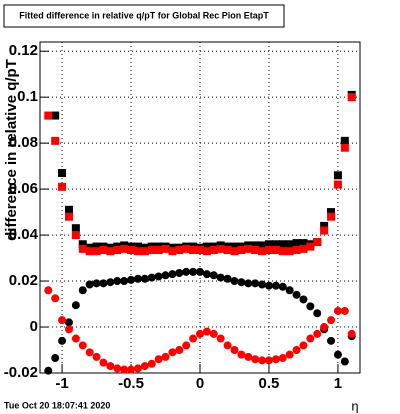  Describe the element at coordinates (11, 150) in the screenshot. I see `y-axis-label: difference in relative q/pT` at that location.